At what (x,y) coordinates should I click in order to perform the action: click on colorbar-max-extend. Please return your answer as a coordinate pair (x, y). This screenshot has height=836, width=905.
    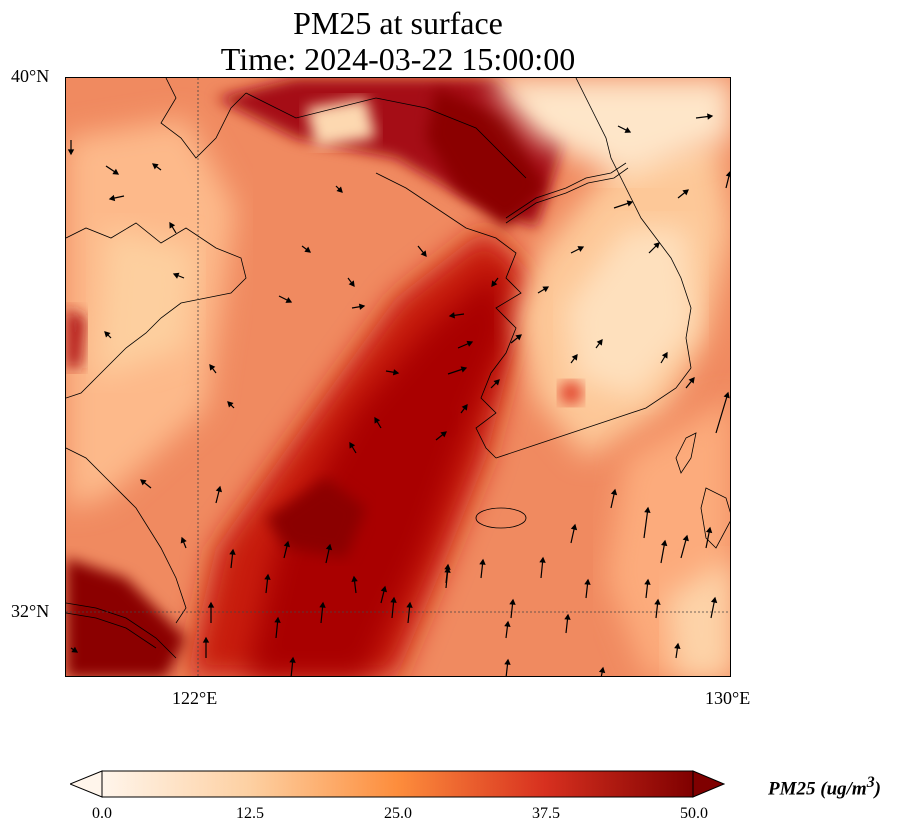
    Looking at the image, I should click on (709, 784).